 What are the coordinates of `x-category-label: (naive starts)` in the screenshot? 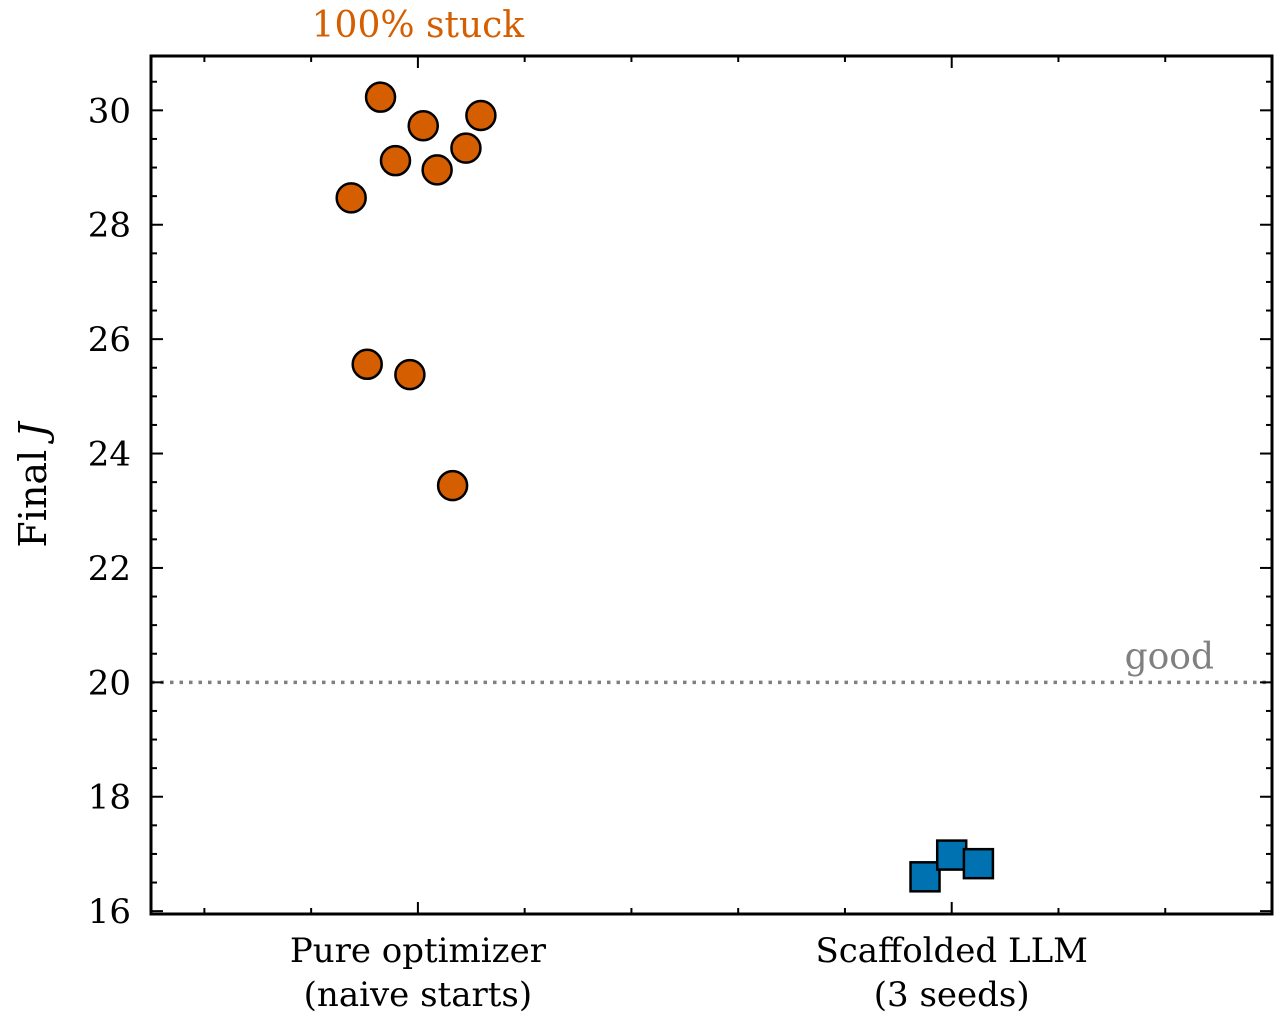 It's located at (418, 995).